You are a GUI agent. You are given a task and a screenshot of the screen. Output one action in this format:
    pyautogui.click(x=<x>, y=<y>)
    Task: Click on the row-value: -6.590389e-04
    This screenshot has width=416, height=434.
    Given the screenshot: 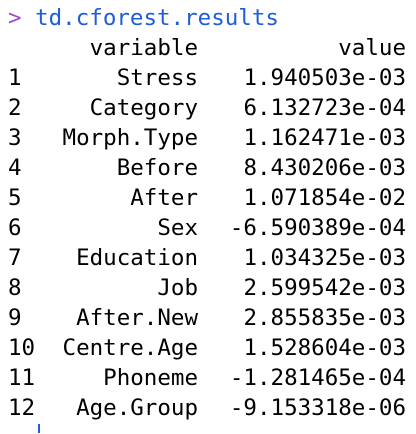 What is the action you would take?
    pyautogui.click(x=317, y=228)
    